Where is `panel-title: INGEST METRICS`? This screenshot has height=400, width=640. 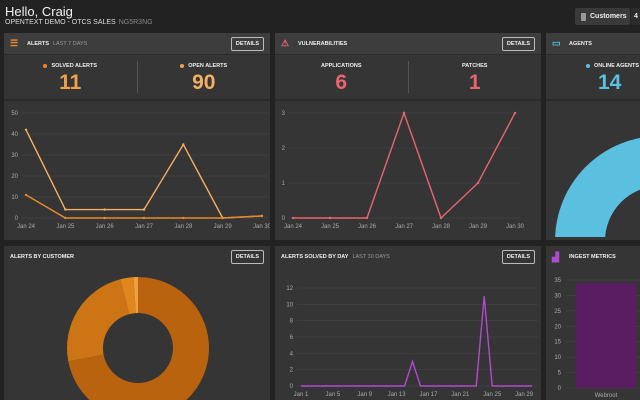
panel-title: INGEST METRICS is located at coordinates (592, 257).